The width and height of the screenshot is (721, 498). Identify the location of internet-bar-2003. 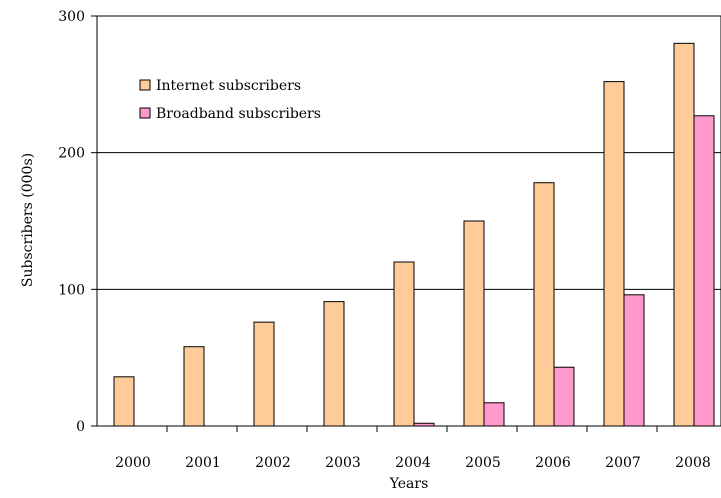
(334, 364).